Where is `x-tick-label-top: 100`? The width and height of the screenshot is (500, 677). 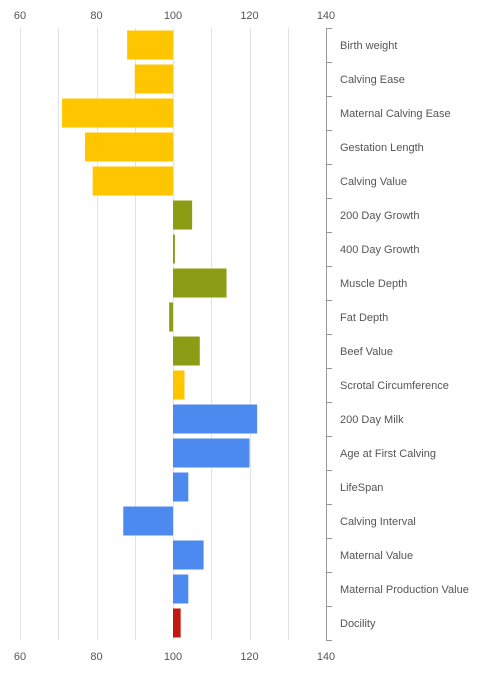
x-tick-label-top: 100 is located at coordinates (173, 16).